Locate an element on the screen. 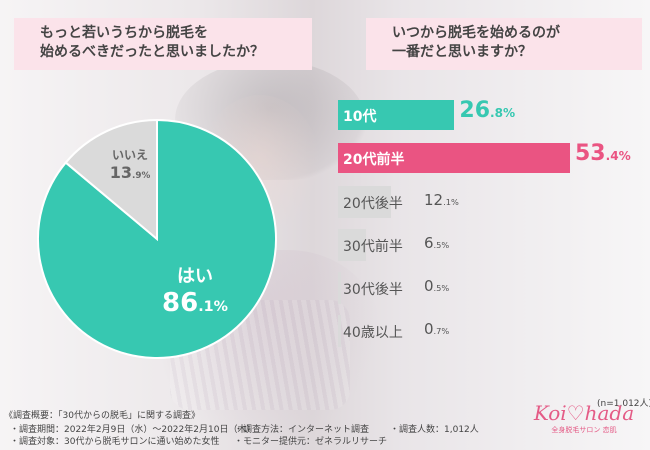  sample-size: (n=1,012人) is located at coordinates (623, 404).